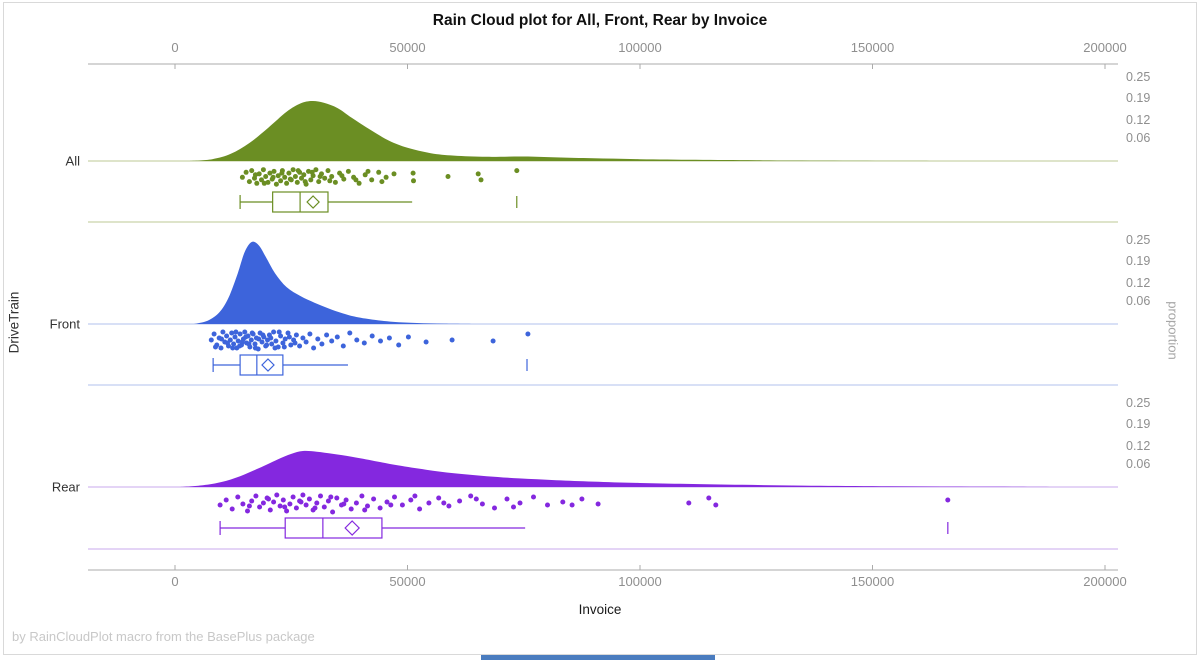 The width and height of the screenshot is (1200, 660). Describe the element at coordinates (333, 528) in the screenshot. I see `box-rear` at that location.